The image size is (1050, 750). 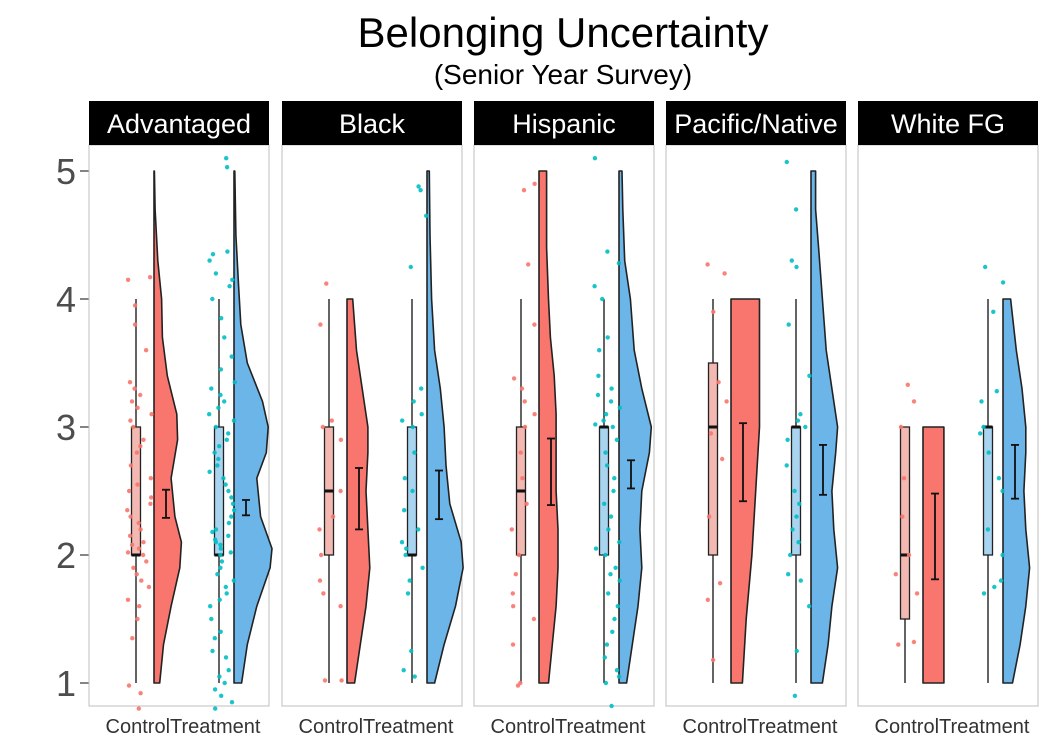 I want to click on facet-strip, so click(x=564, y=123).